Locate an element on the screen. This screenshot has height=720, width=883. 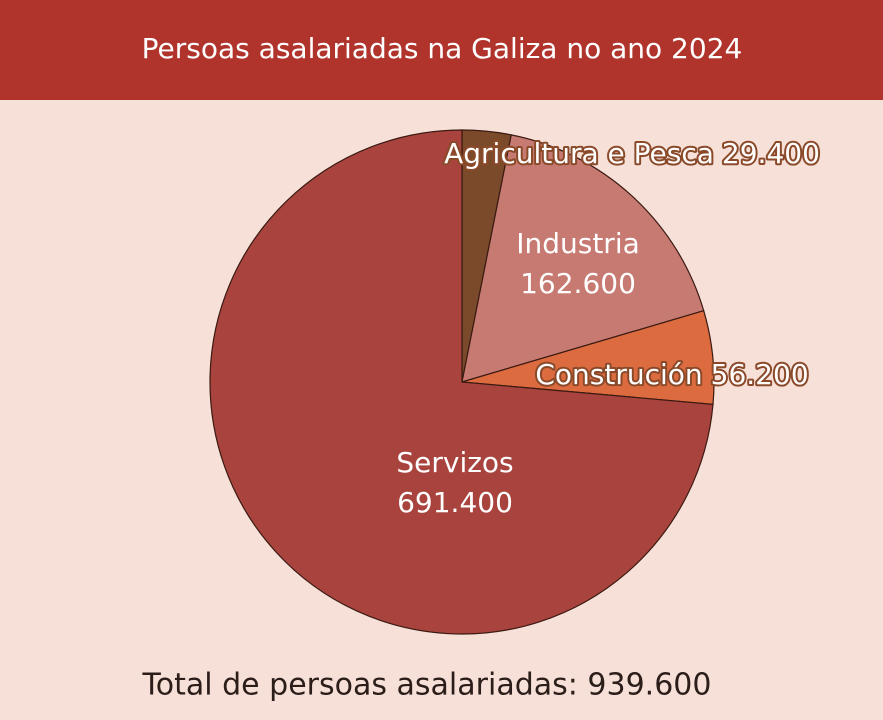
slice-label-group: Construción 56.200 is located at coordinates (671, 374).